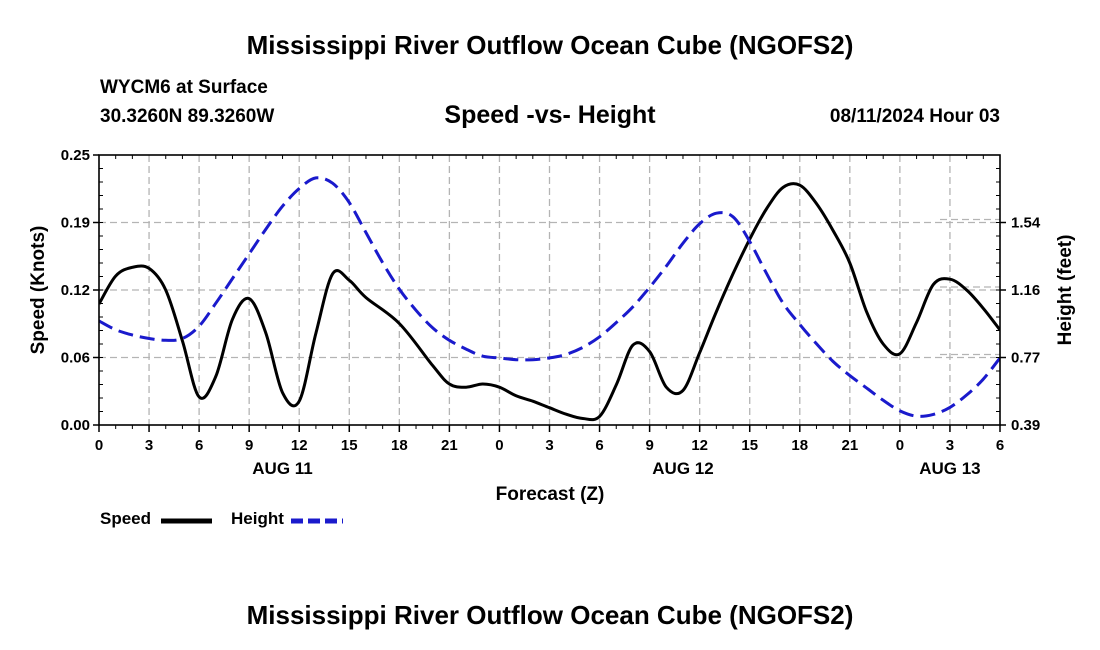 The height and width of the screenshot is (650, 1100). What do you see at coordinates (126, 518) in the screenshot?
I see `legend-speed-label: Speed` at bounding box center [126, 518].